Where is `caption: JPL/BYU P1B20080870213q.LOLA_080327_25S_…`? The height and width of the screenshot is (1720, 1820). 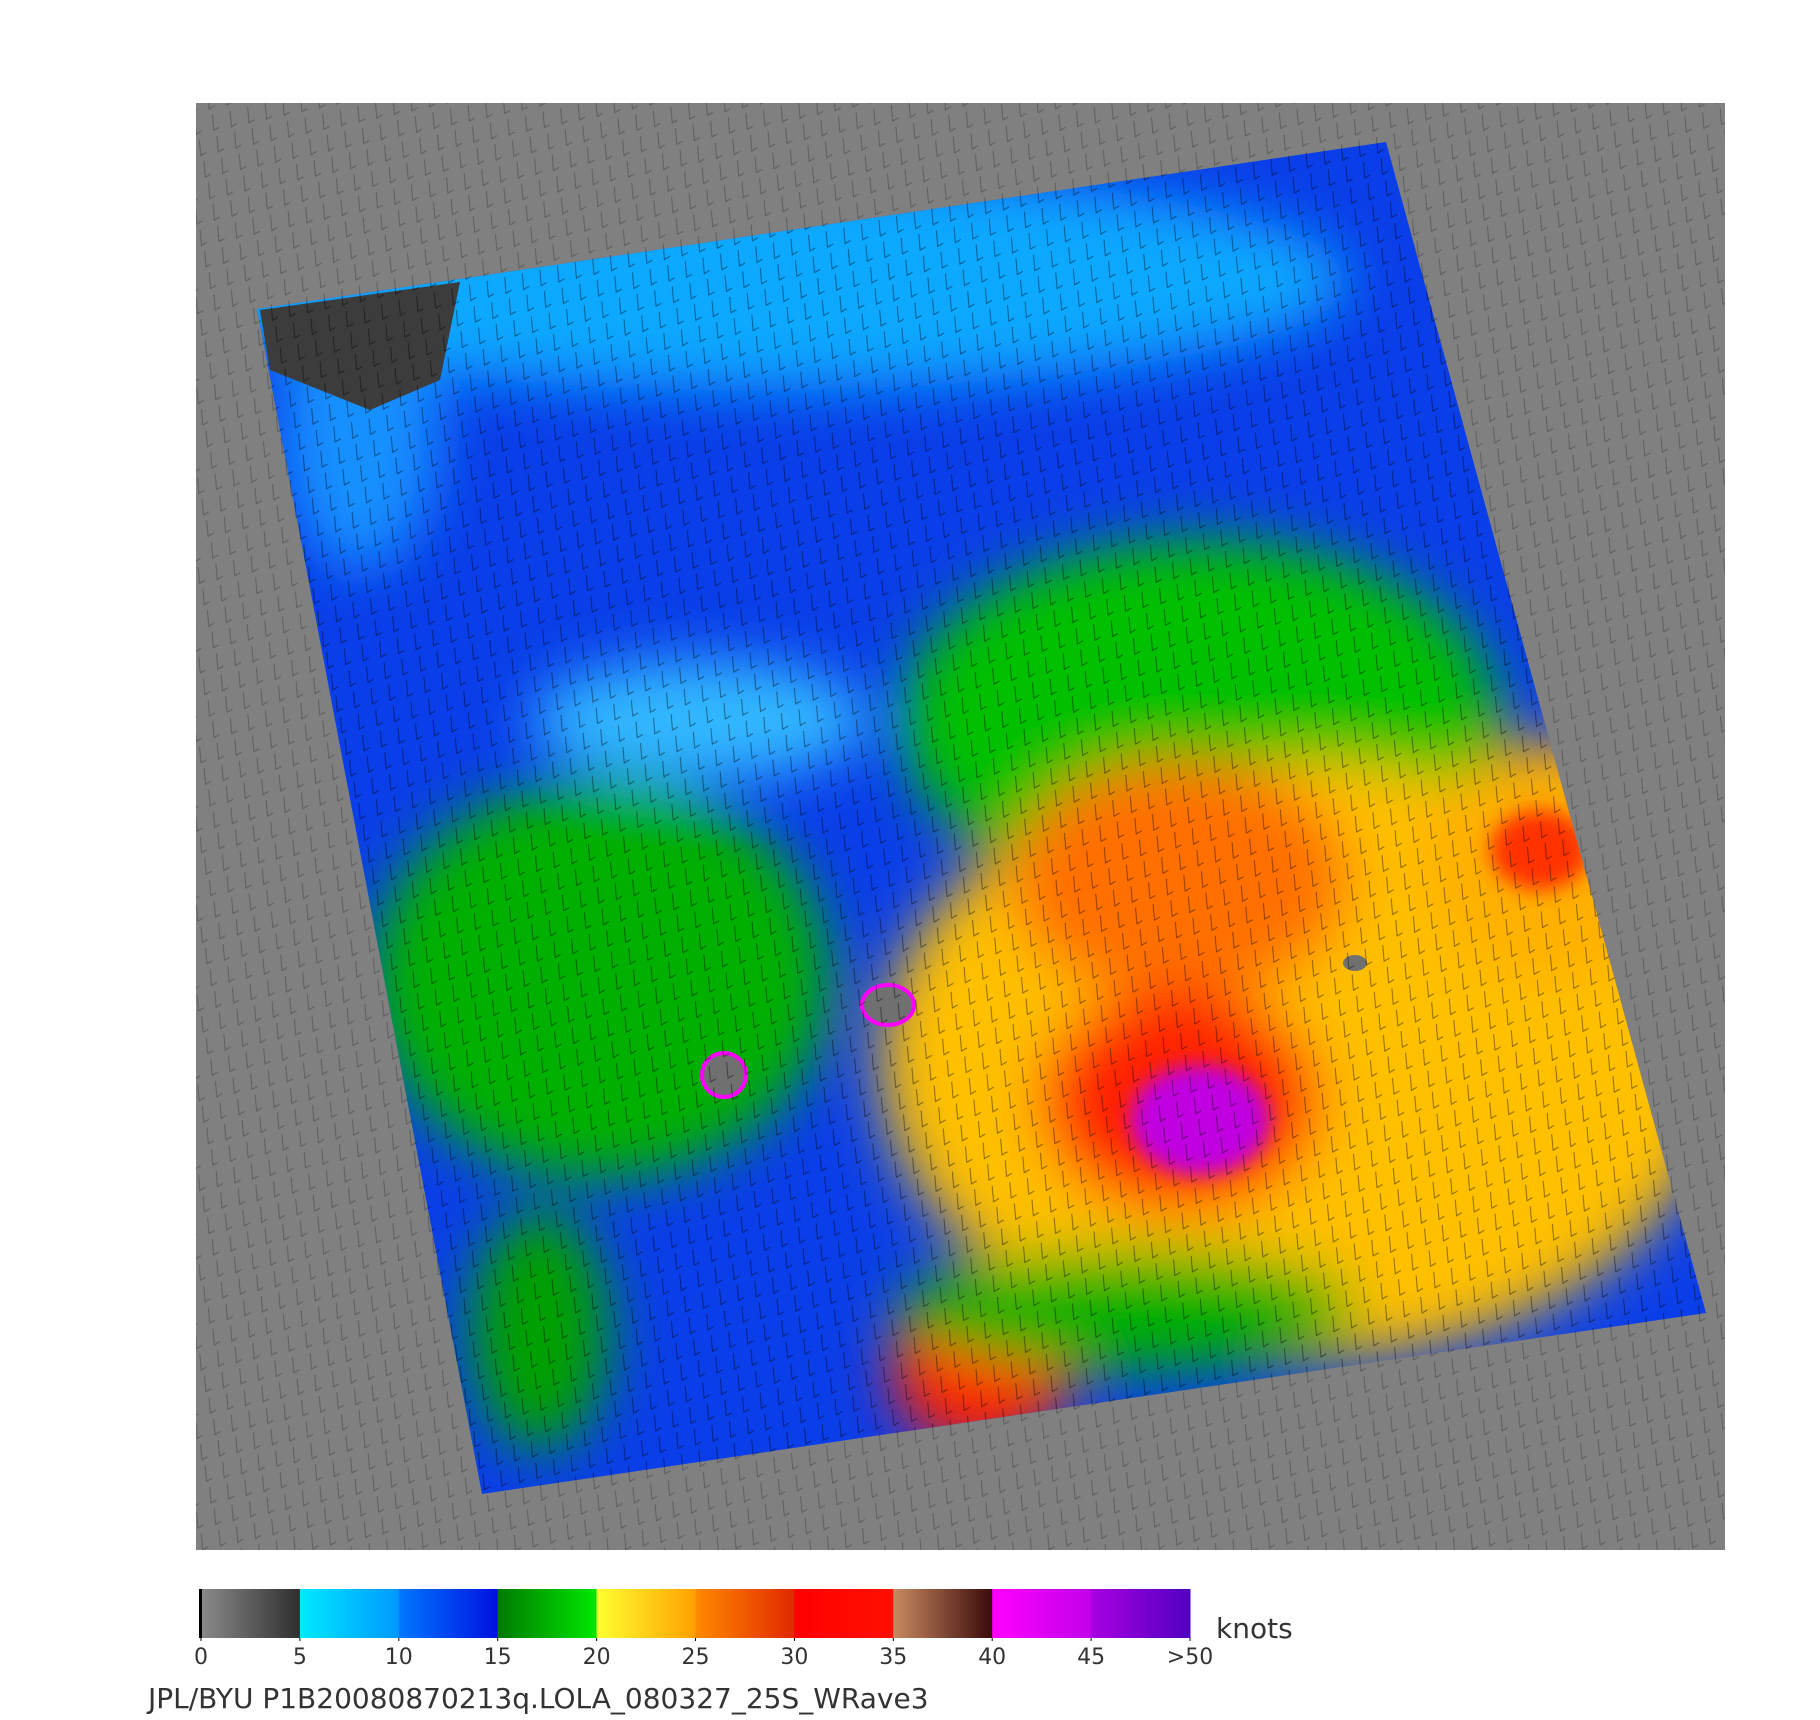
caption: JPL/BYU P1B20080870213q.LOLA_080327_25S_… is located at coordinates (537, 1698).